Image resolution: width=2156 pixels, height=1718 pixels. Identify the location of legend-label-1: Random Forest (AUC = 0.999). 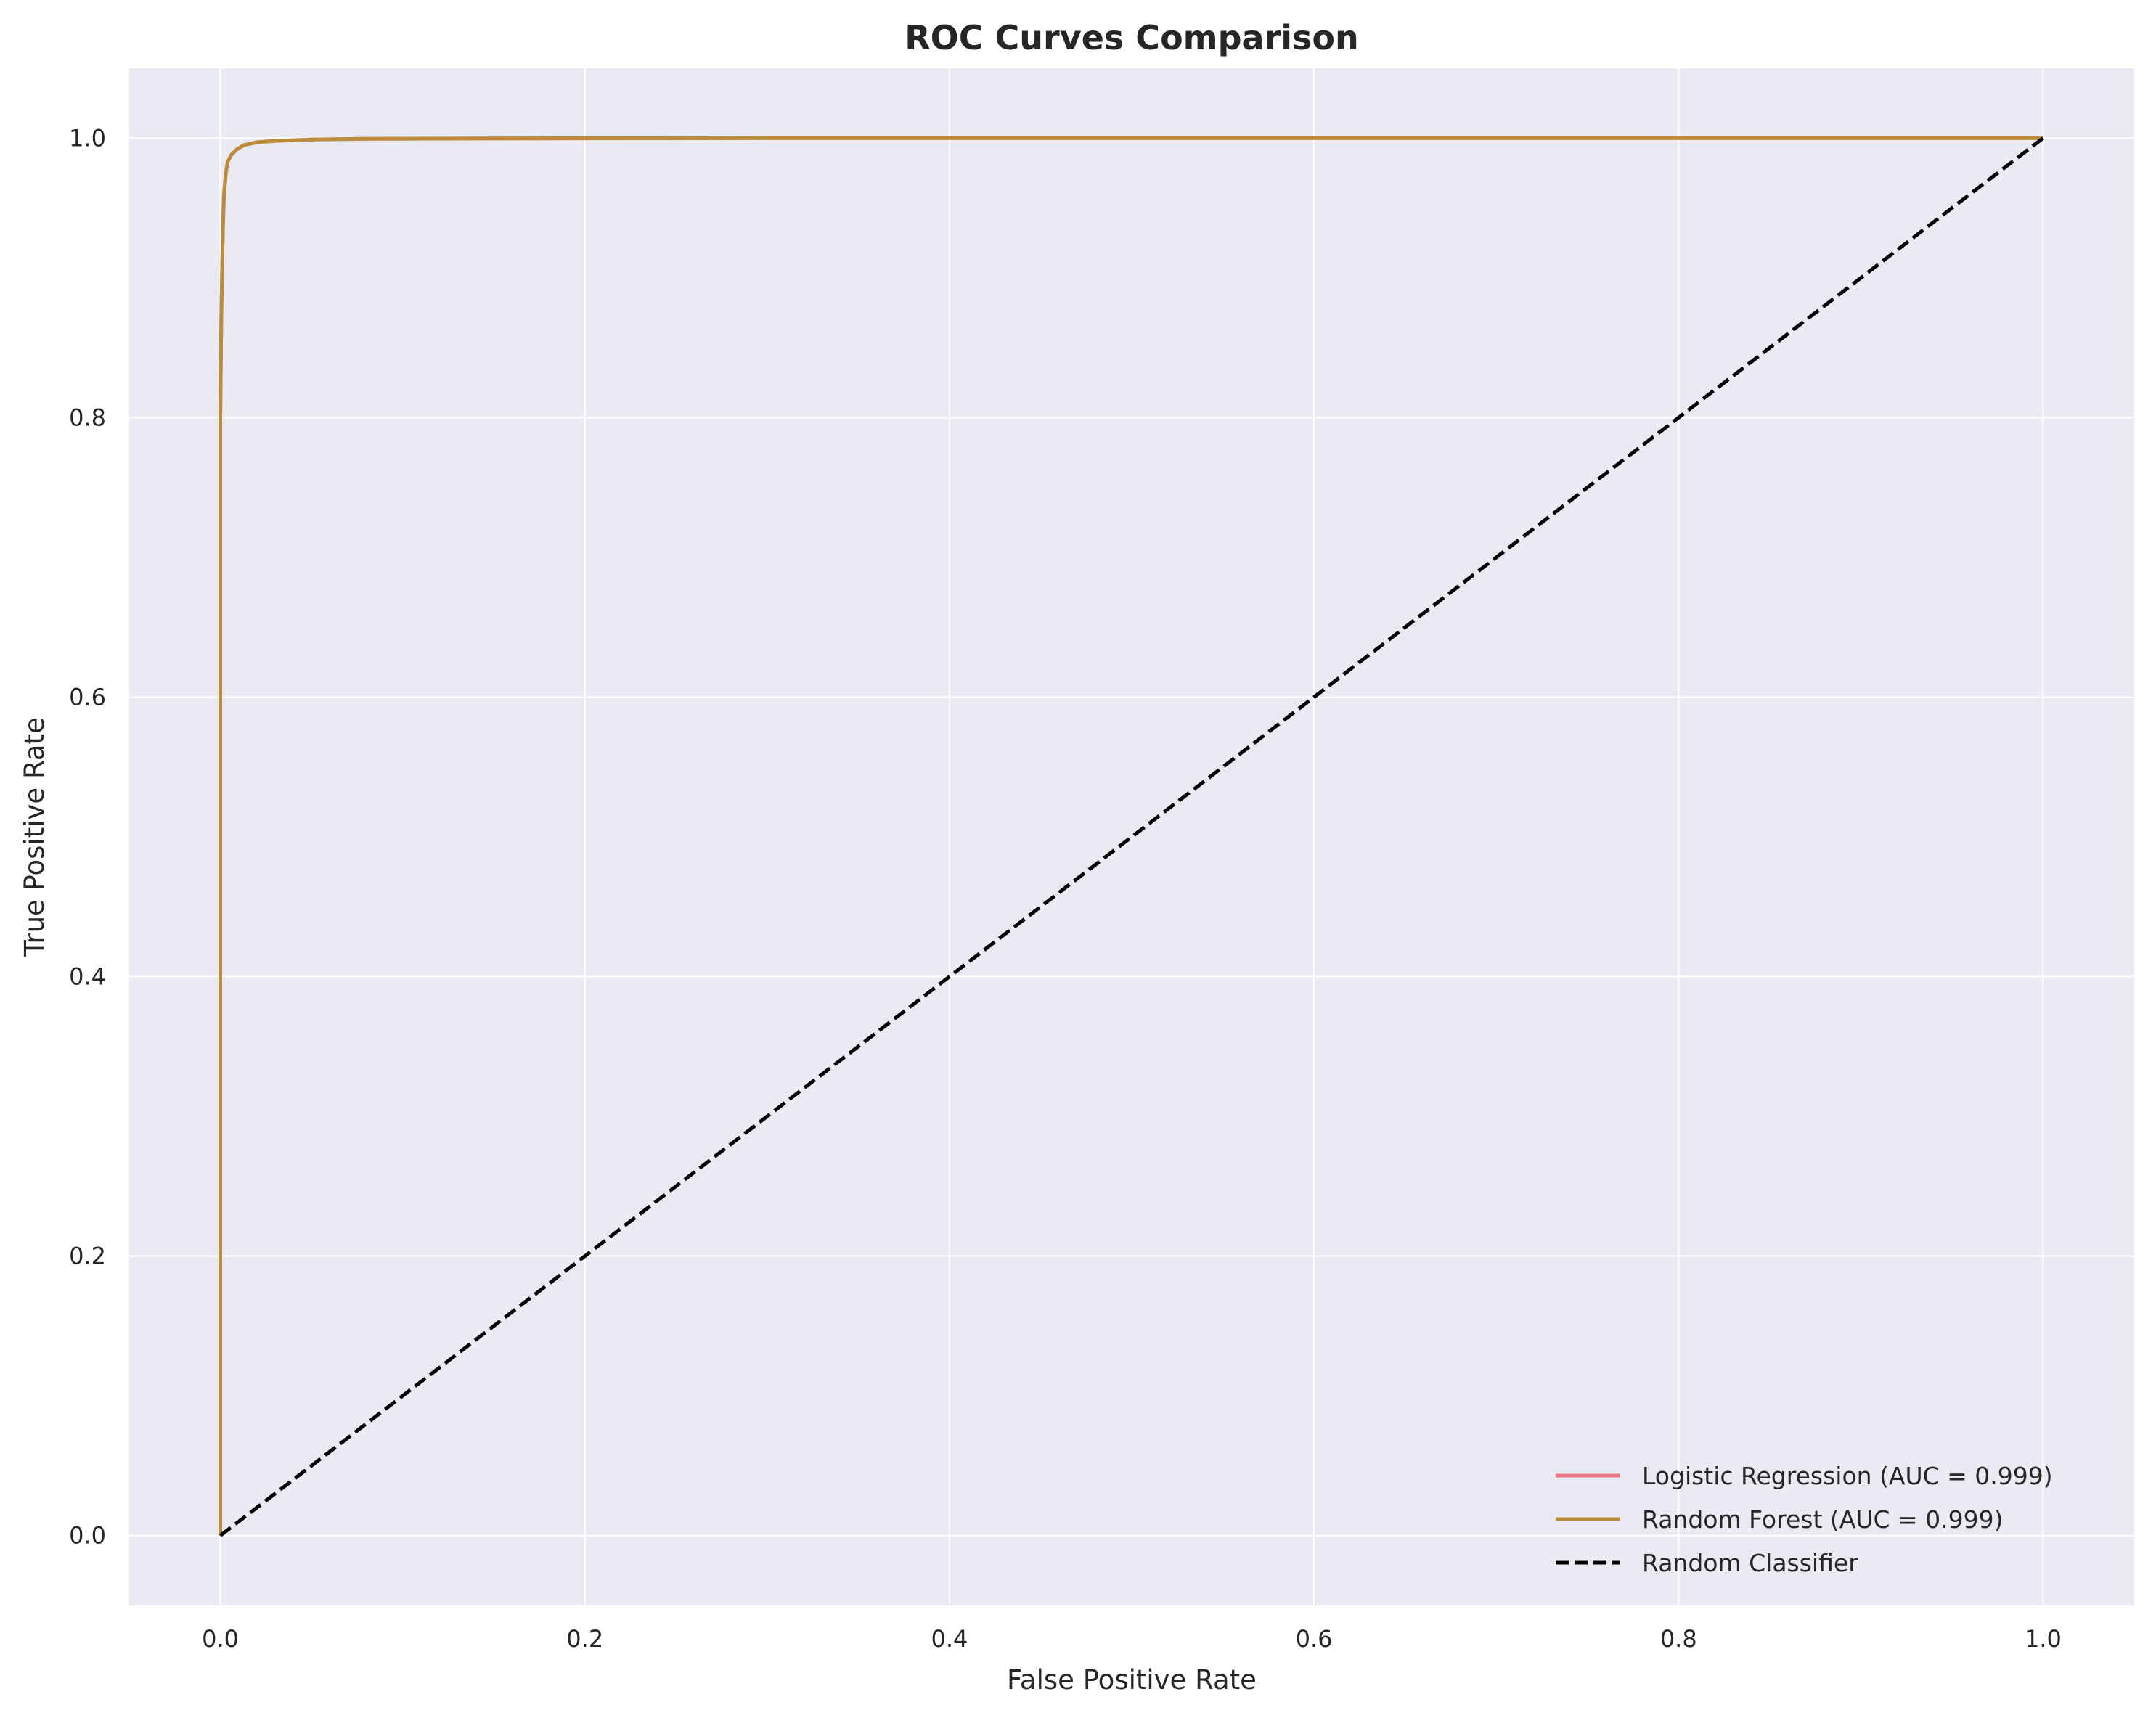
(1823, 1520).